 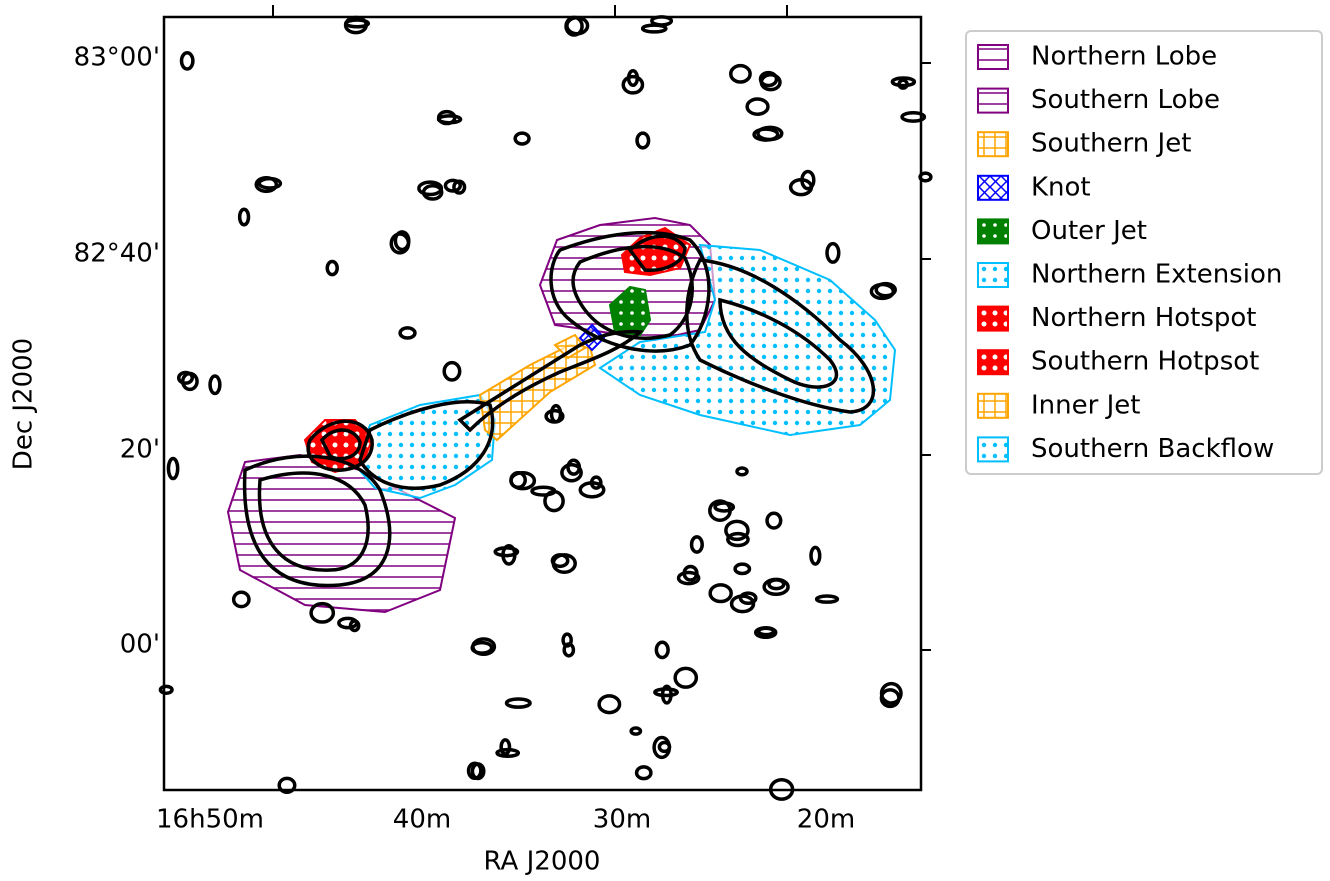 I want to click on legend-label: Outer Jet, so click(x=1089, y=231).